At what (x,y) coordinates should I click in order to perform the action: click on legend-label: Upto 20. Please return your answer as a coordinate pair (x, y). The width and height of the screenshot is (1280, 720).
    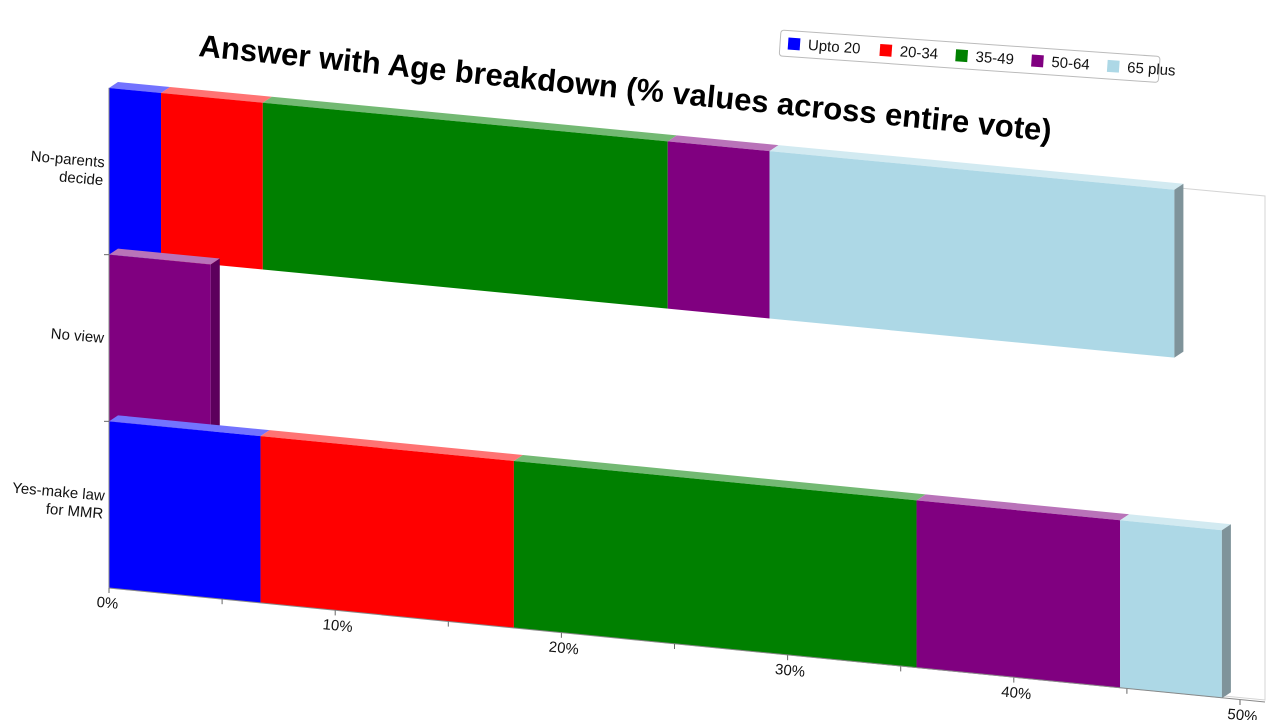
    Looking at the image, I should click on (834, 47).